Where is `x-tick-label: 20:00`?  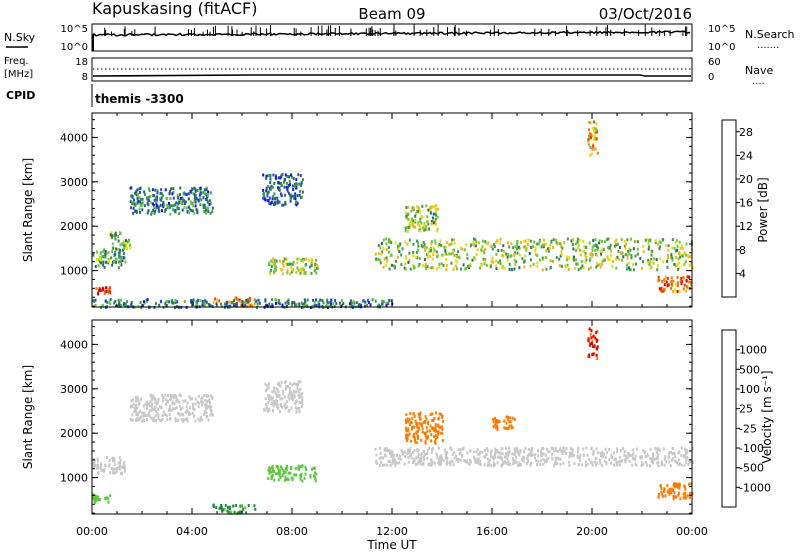 x-tick-label: 20:00 is located at coordinates (592, 531).